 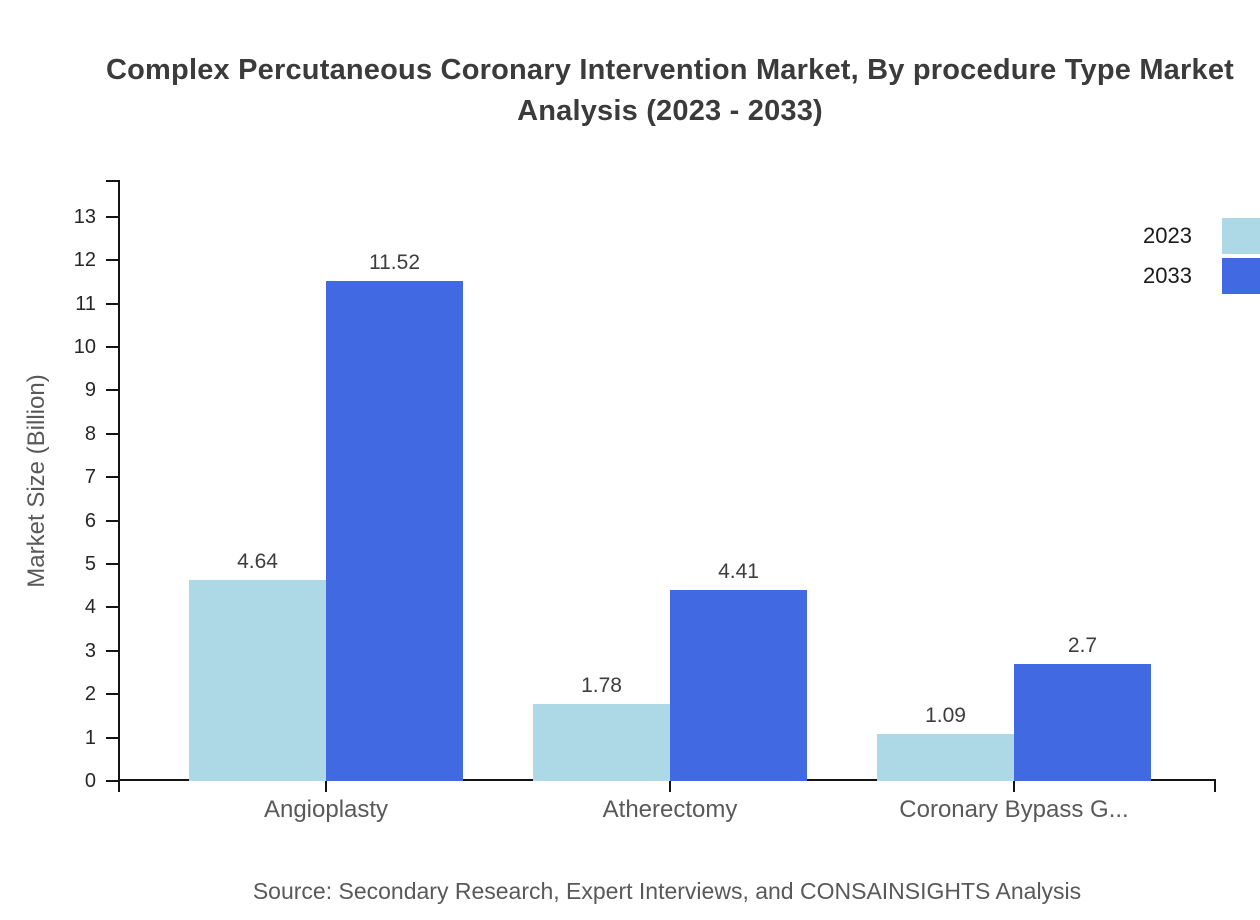 I want to click on x-axis-left-end-tick, so click(x=119, y=786).